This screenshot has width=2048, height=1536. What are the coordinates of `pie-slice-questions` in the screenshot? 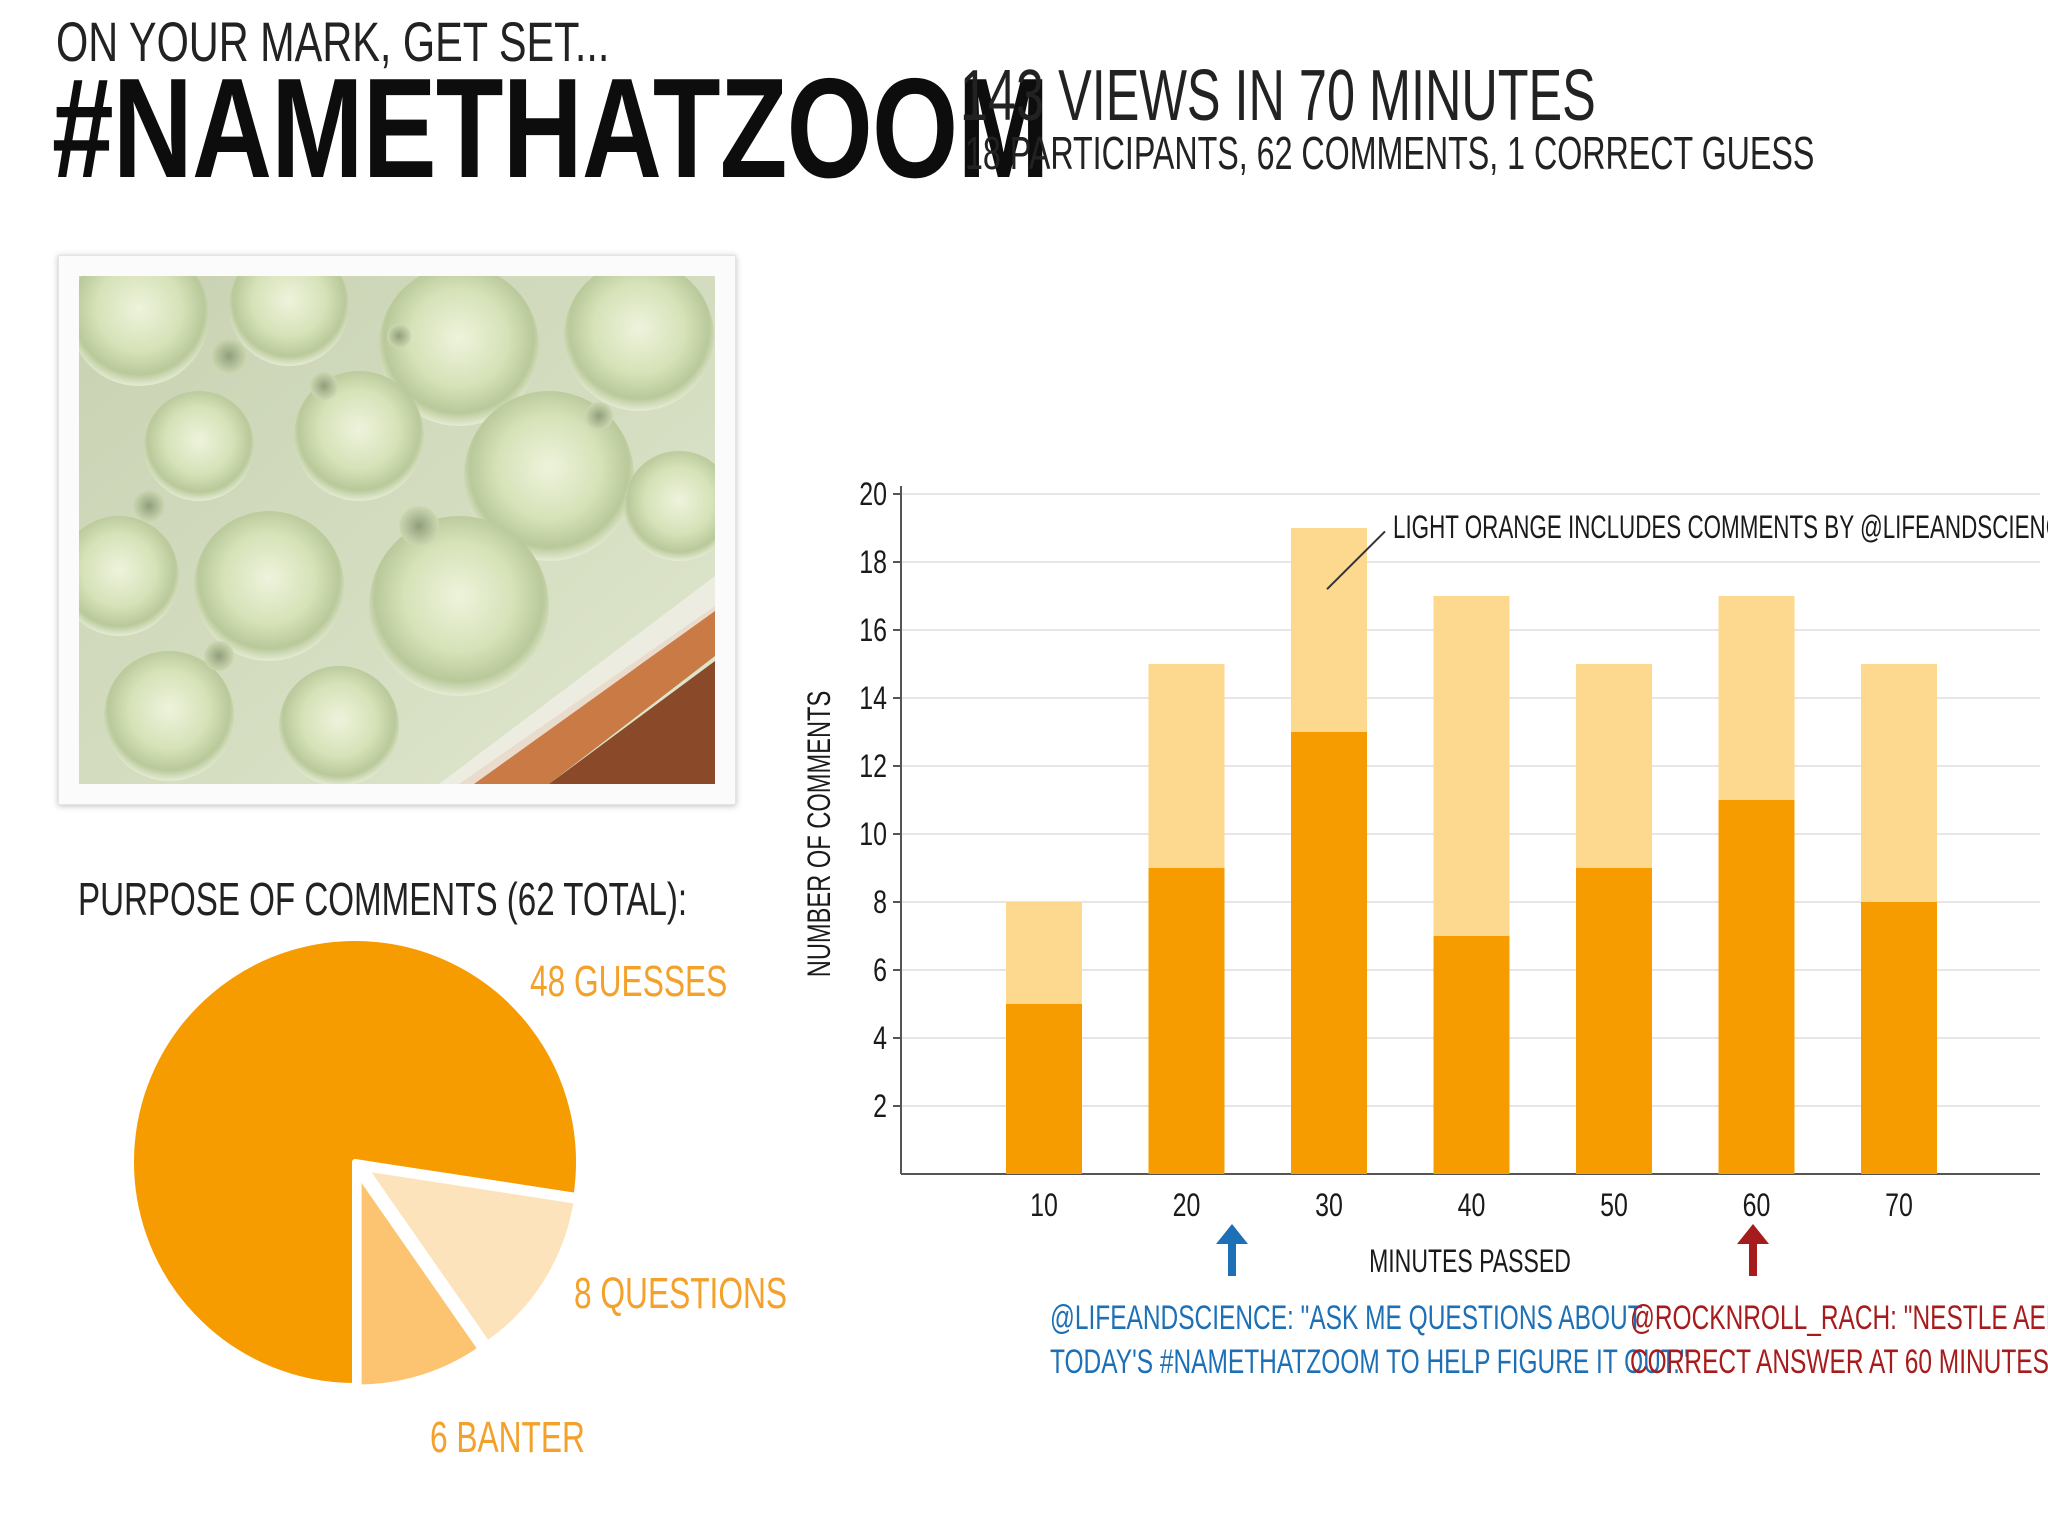 It's located at (471, 1256).